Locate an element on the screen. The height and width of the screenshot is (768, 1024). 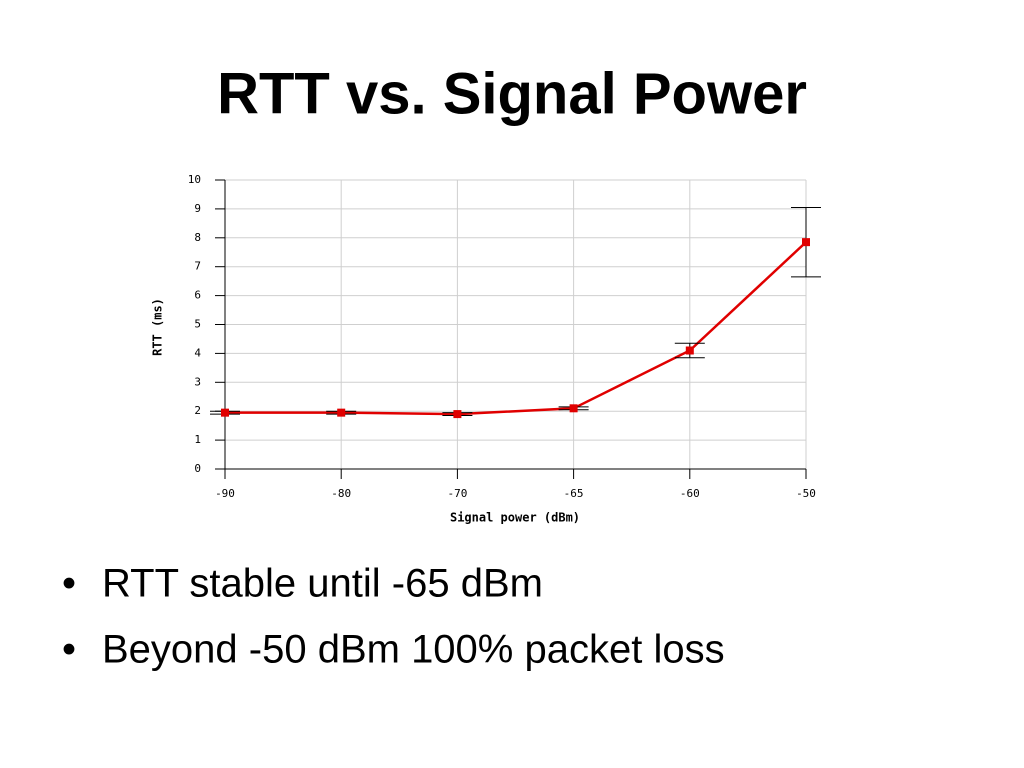
y-tick-label: 6 is located at coordinates (197, 295).